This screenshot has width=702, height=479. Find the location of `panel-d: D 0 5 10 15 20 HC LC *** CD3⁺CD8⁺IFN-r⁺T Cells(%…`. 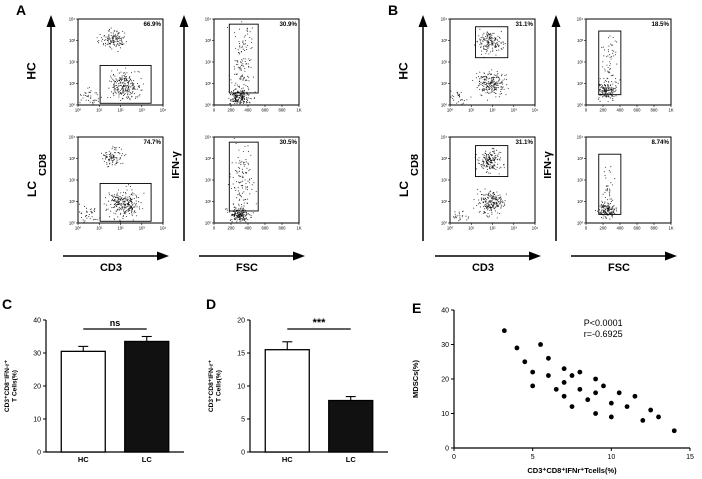

panel-d: D 0 5 10 15 20 HC LC *** CD3⁺CD8⁺IFN-r⁺T Cells(%… is located at coordinates (302, 387).